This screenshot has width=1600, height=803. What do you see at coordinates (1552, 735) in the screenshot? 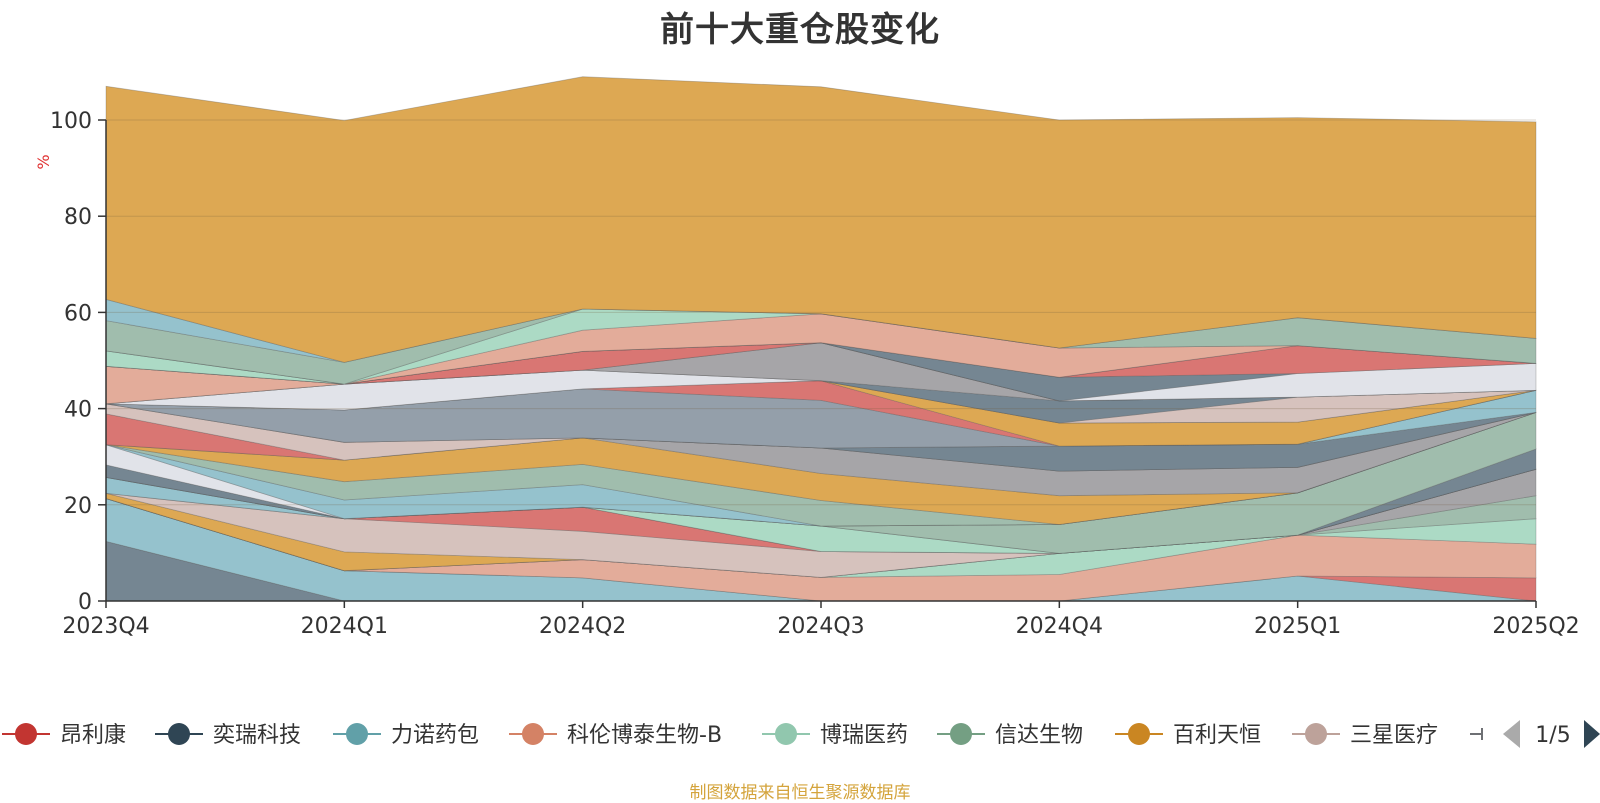
I see `legend-page-indicator: 1/5` at bounding box center [1552, 735].